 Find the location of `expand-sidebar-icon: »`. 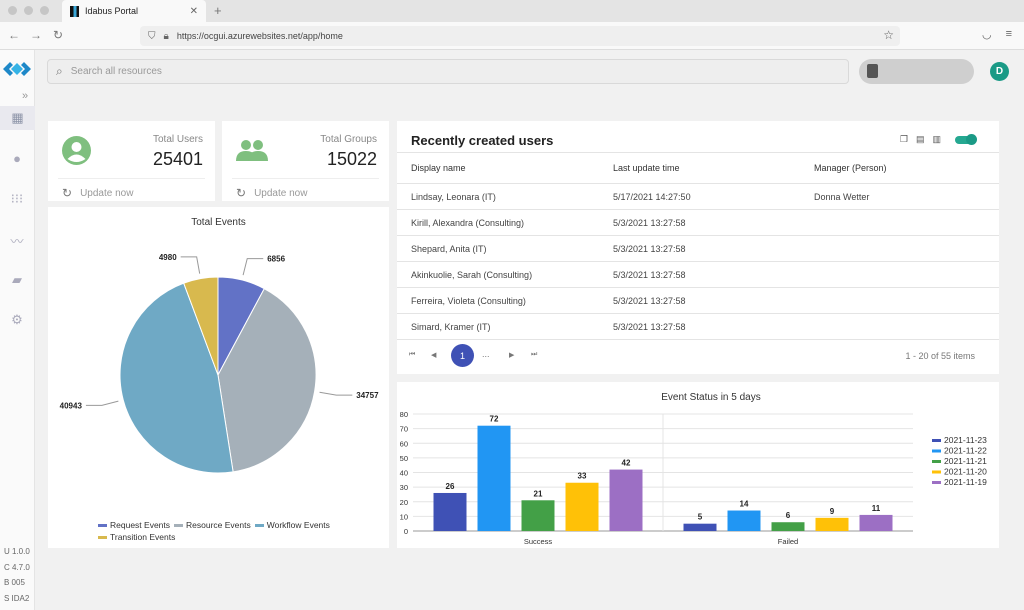

expand-sidebar-icon: » is located at coordinates (25, 96).